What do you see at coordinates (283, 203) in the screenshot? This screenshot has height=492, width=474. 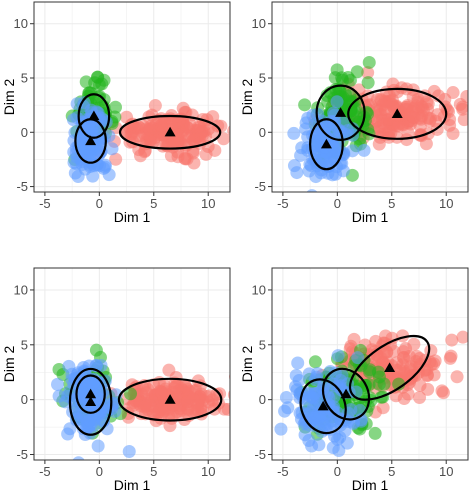 I see `x-tick-label: -5` at bounding box center [283, 203].